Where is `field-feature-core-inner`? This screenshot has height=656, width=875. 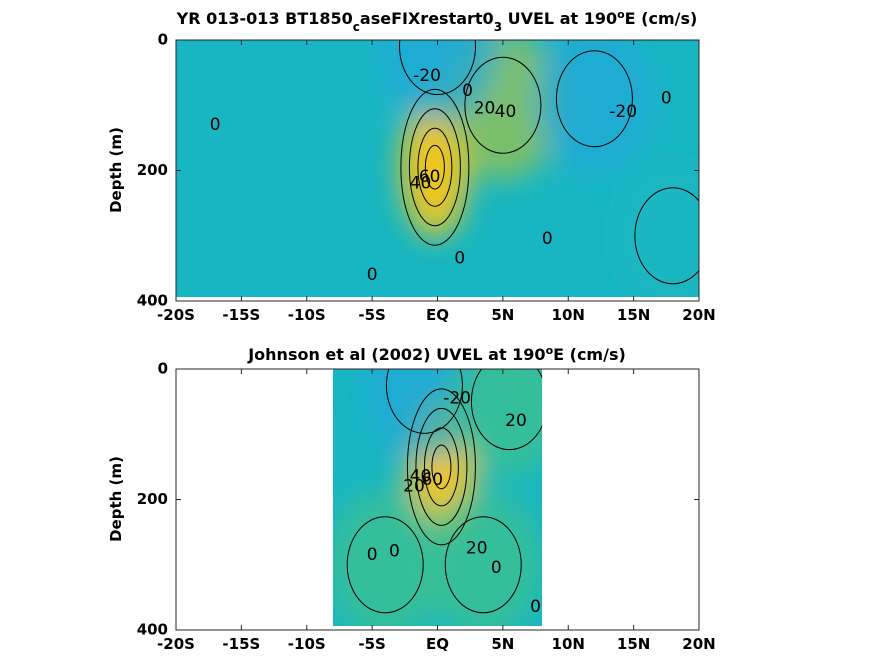 field-feature-core-inner is located at coordinates (435, 167).